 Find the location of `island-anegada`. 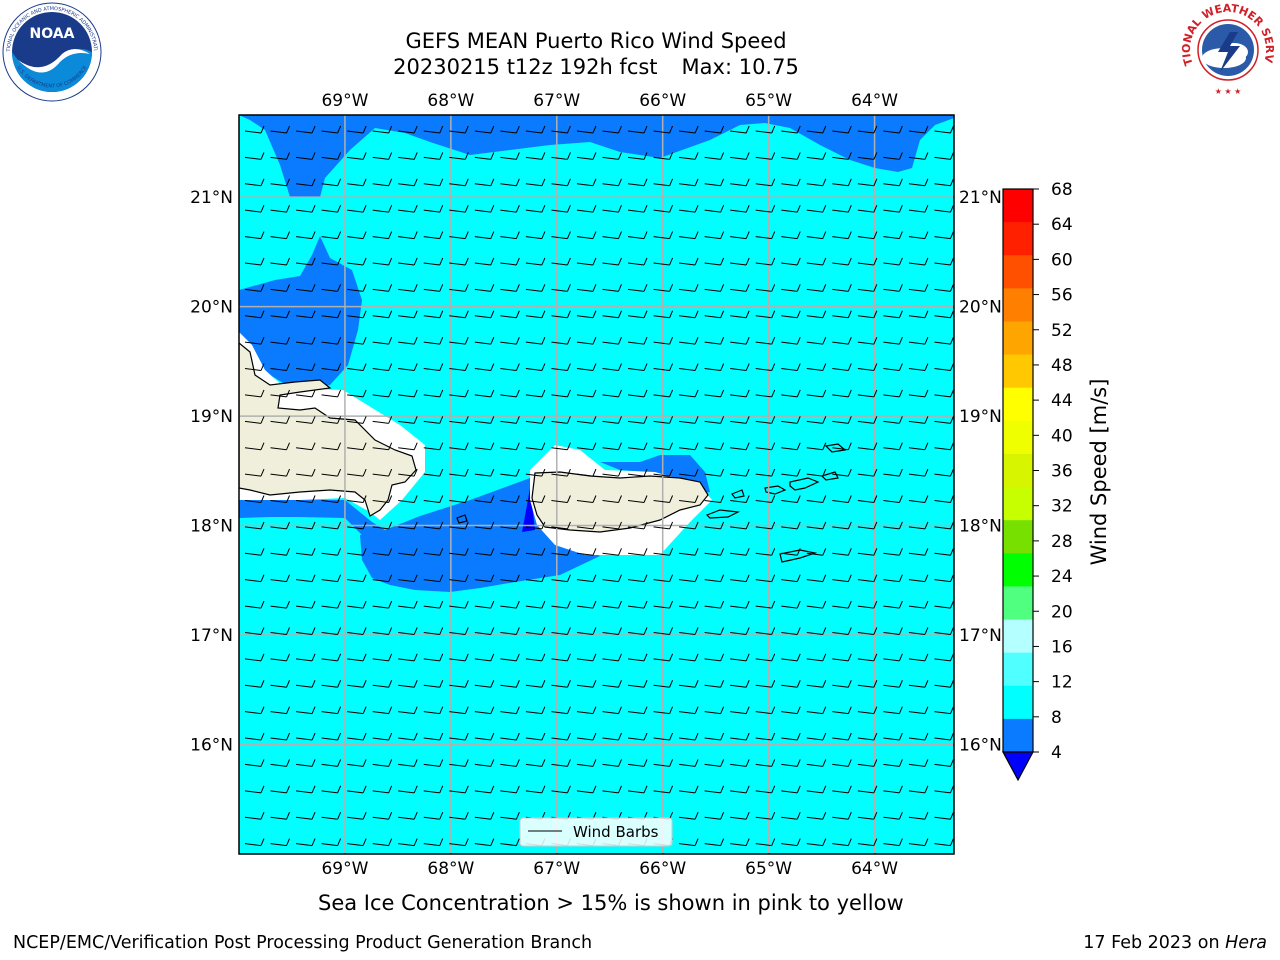

island-anegada is located at coordinates (835, 448).